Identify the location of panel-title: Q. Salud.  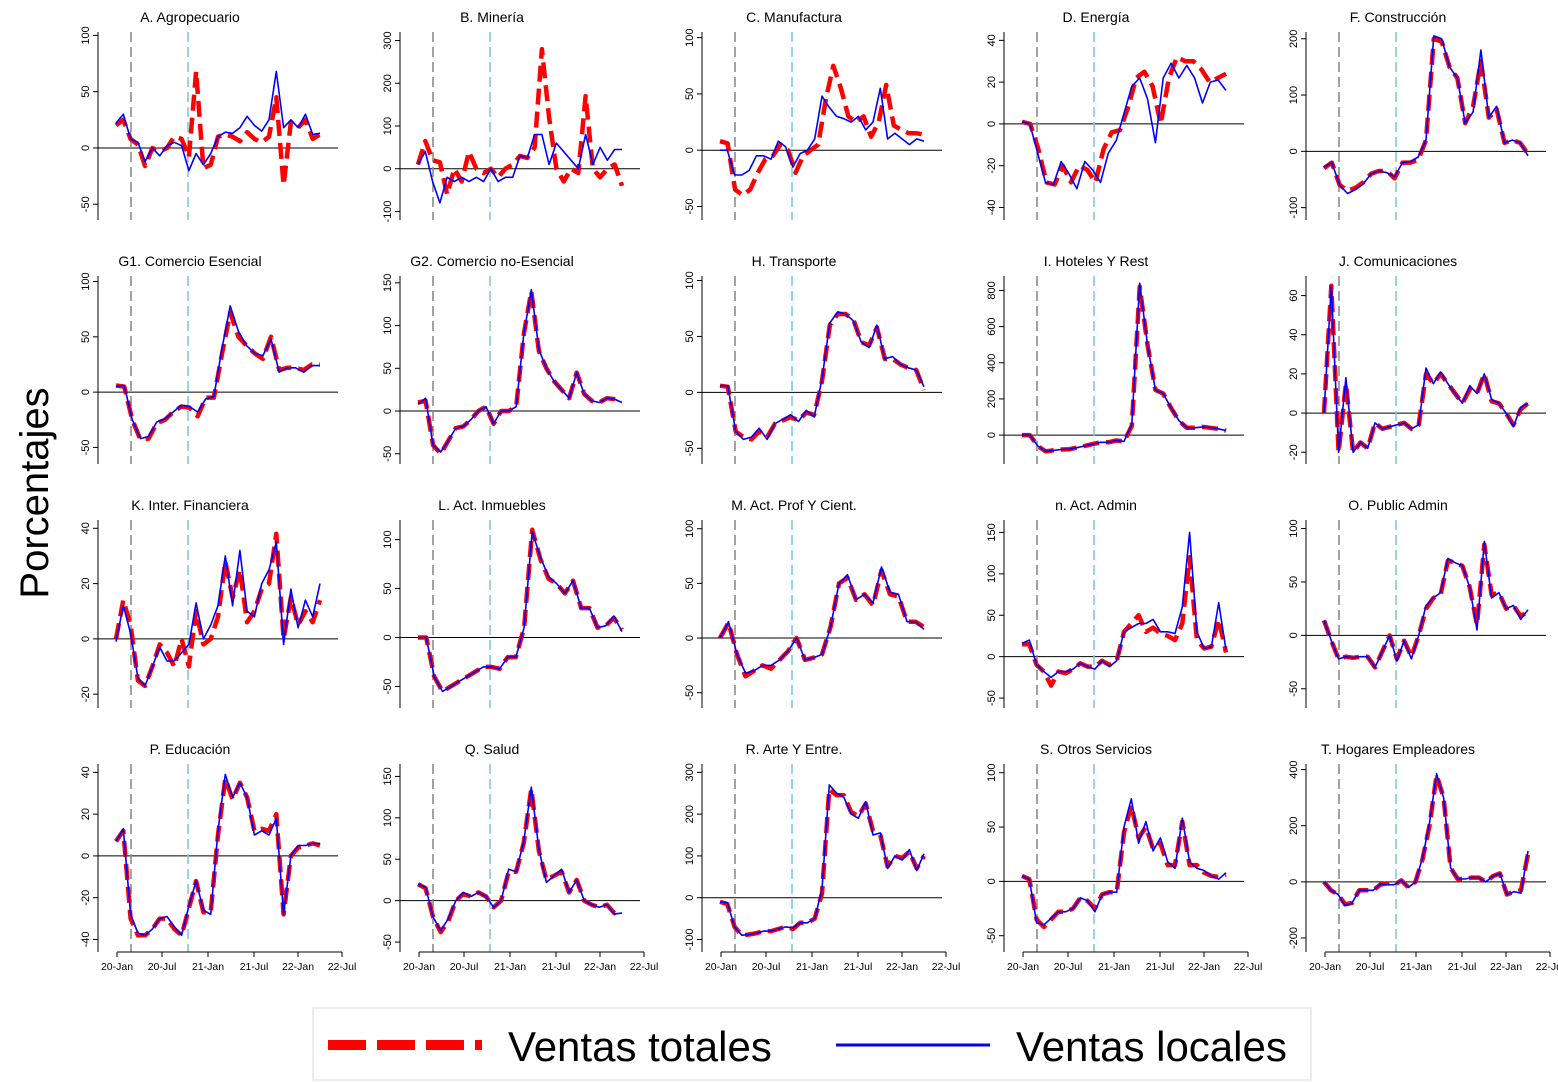
(492, 749).